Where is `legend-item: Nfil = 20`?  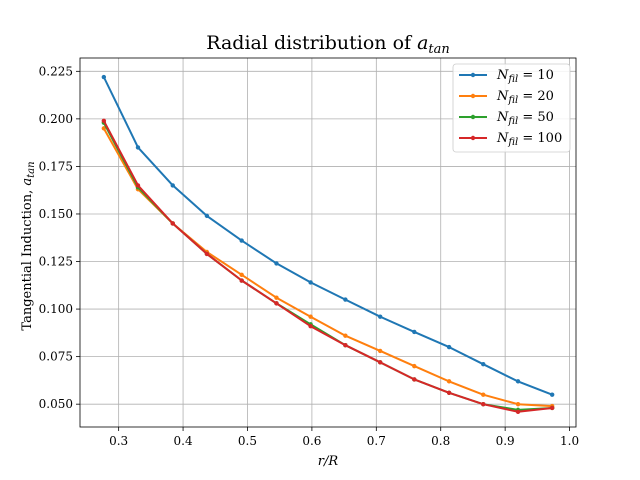 legend-item: Nfil = 20 is located at coordinates (506, 97).